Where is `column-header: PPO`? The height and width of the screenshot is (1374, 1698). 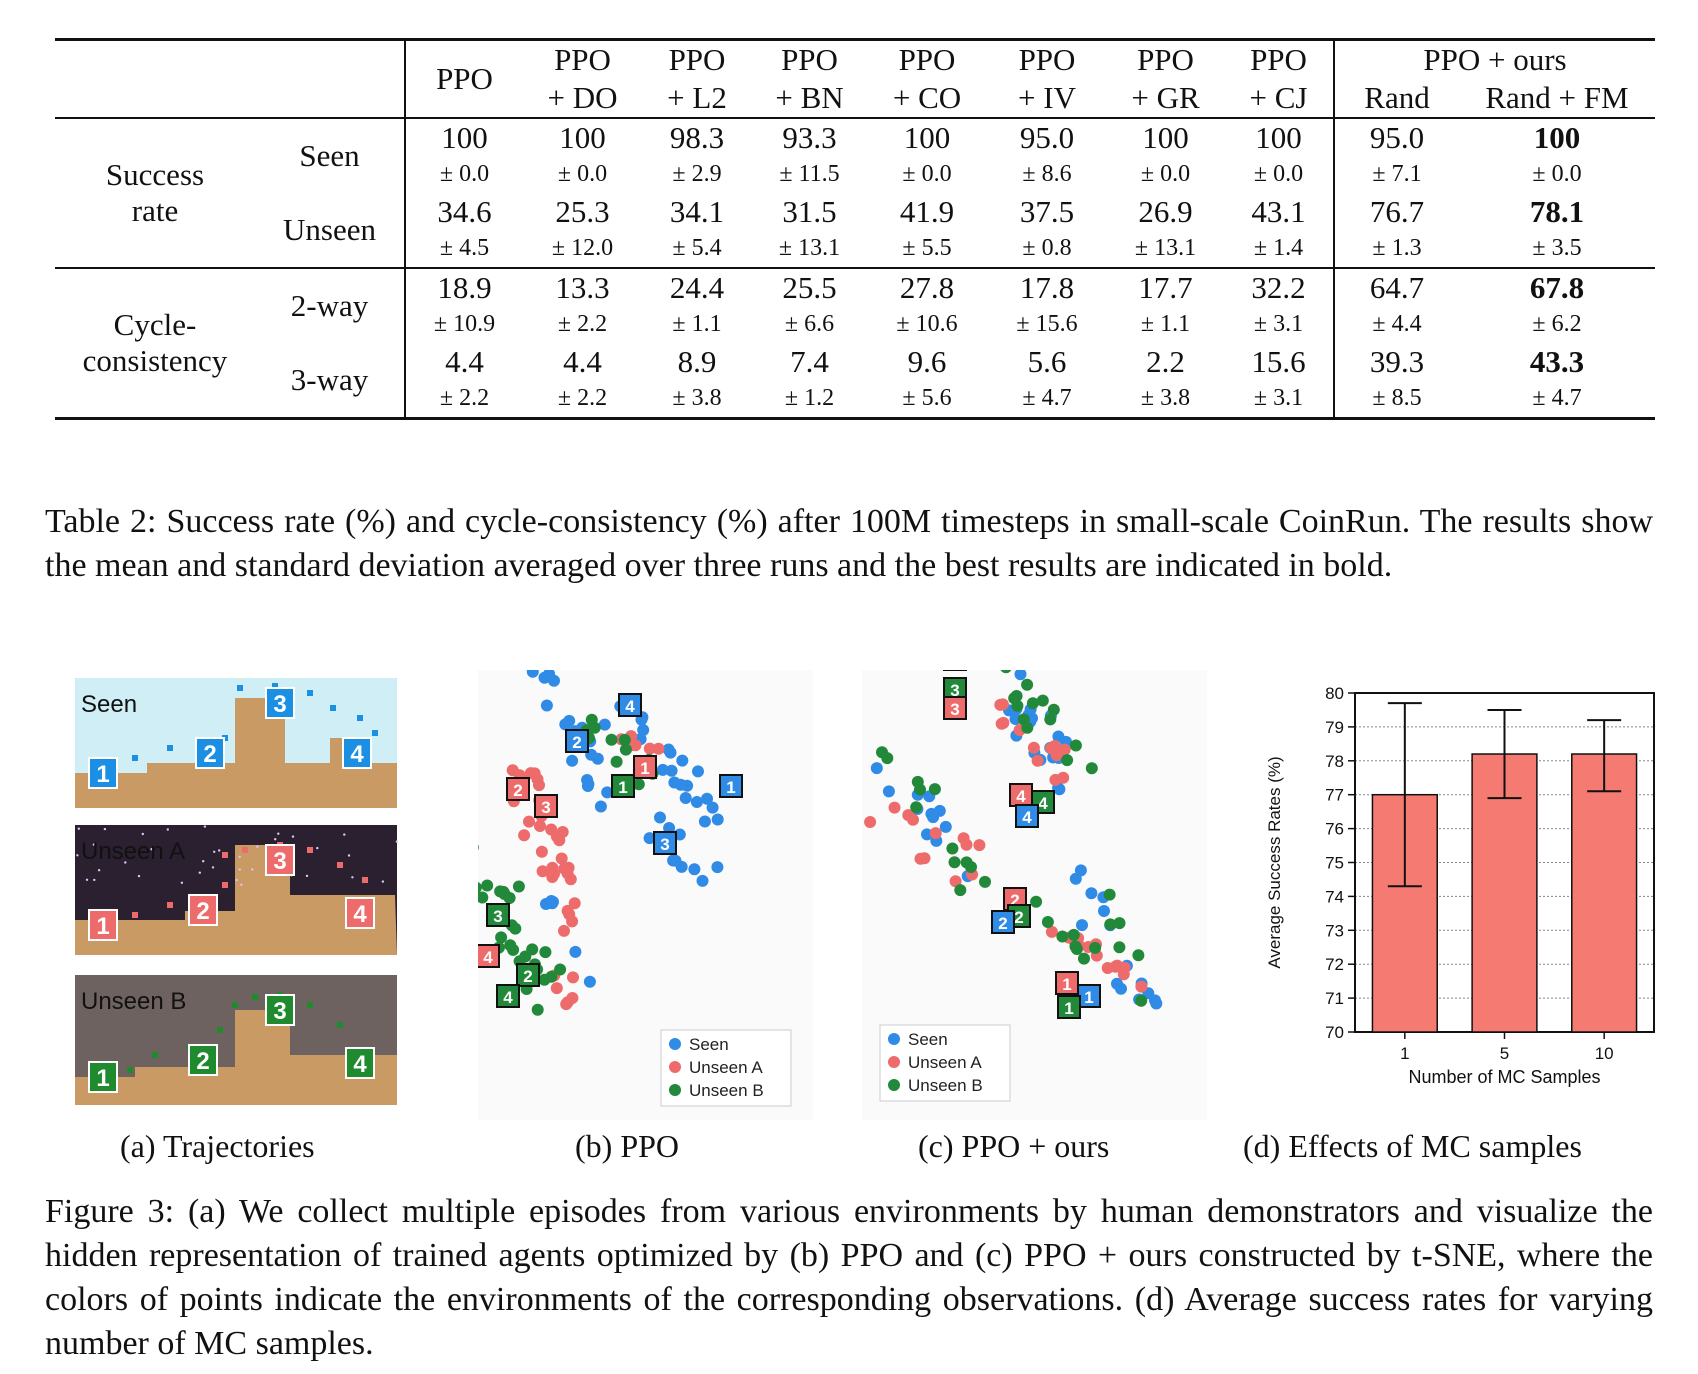 column-header: PPO is located at coordinates (582, 58).